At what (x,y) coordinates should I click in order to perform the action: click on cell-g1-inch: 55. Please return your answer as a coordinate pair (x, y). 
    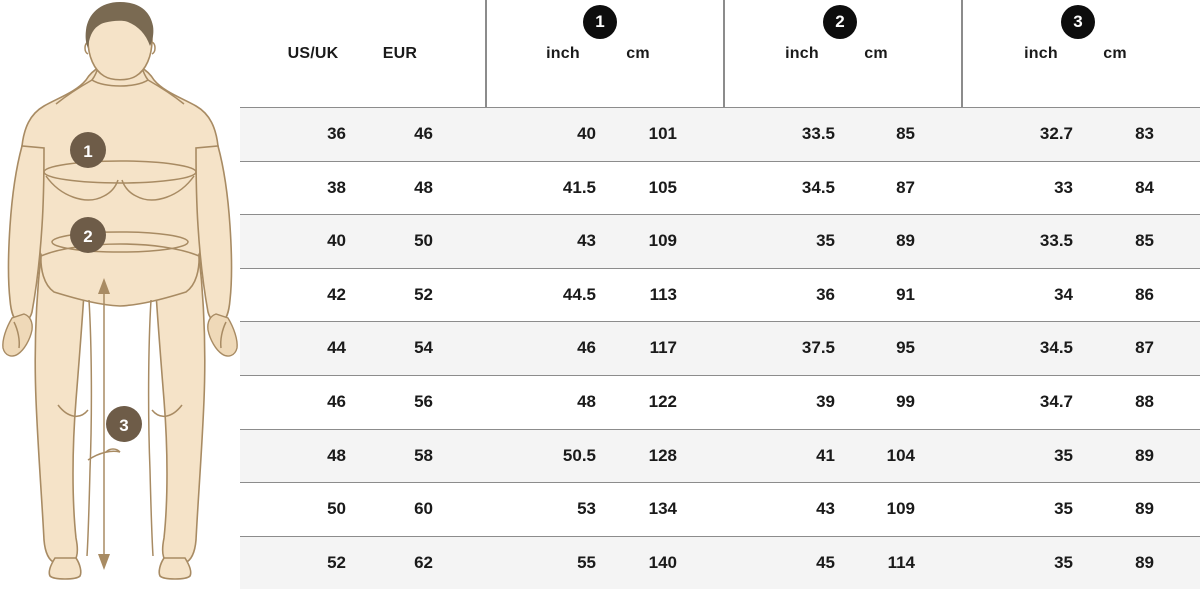
    Looking at the image, I should click on (586, 562).